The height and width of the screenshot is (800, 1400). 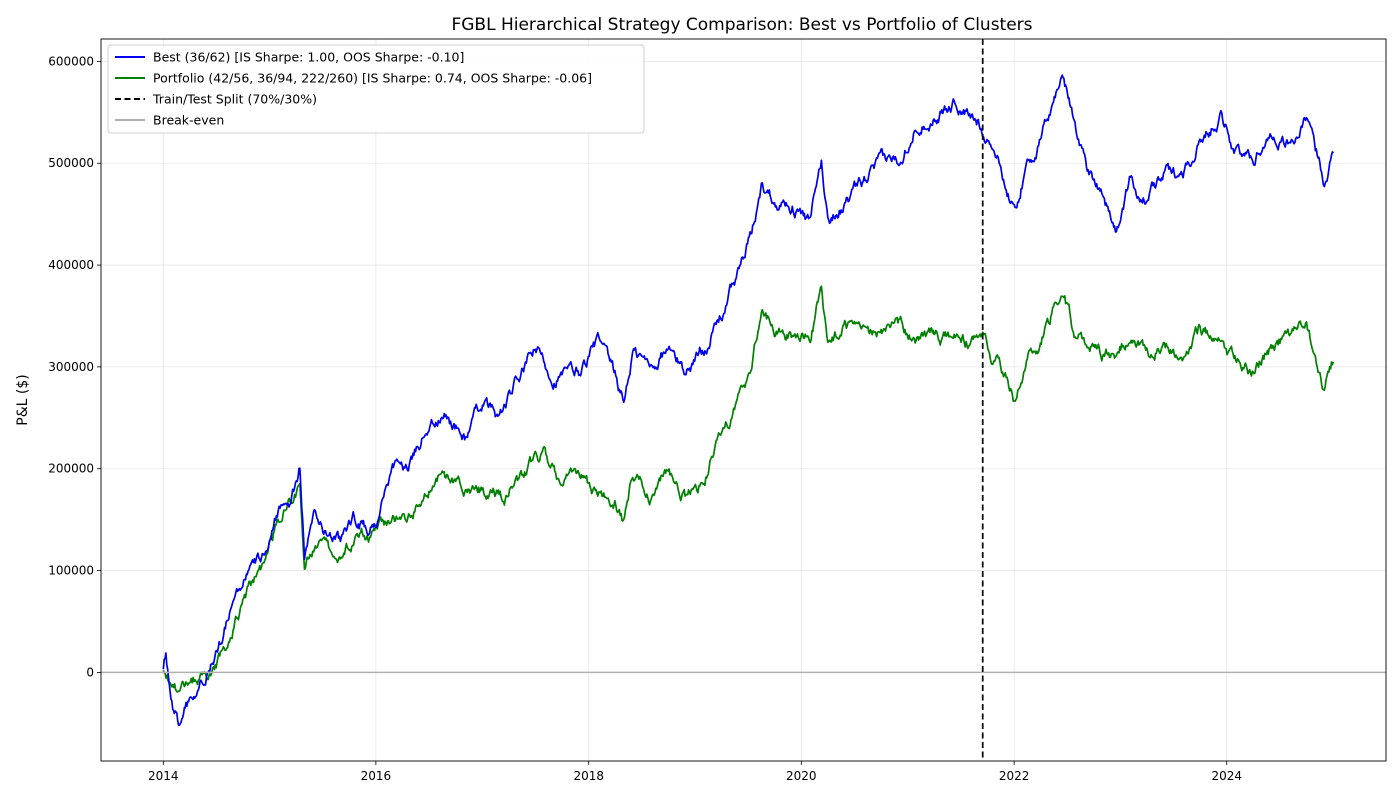 I want to click on legend-box, so click(x=376, y=89).